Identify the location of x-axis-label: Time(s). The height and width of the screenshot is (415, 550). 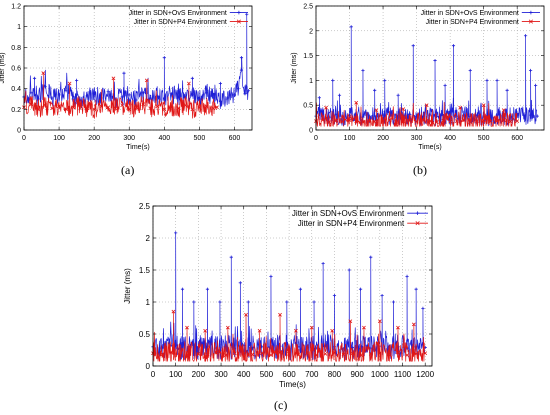
(137, 147).